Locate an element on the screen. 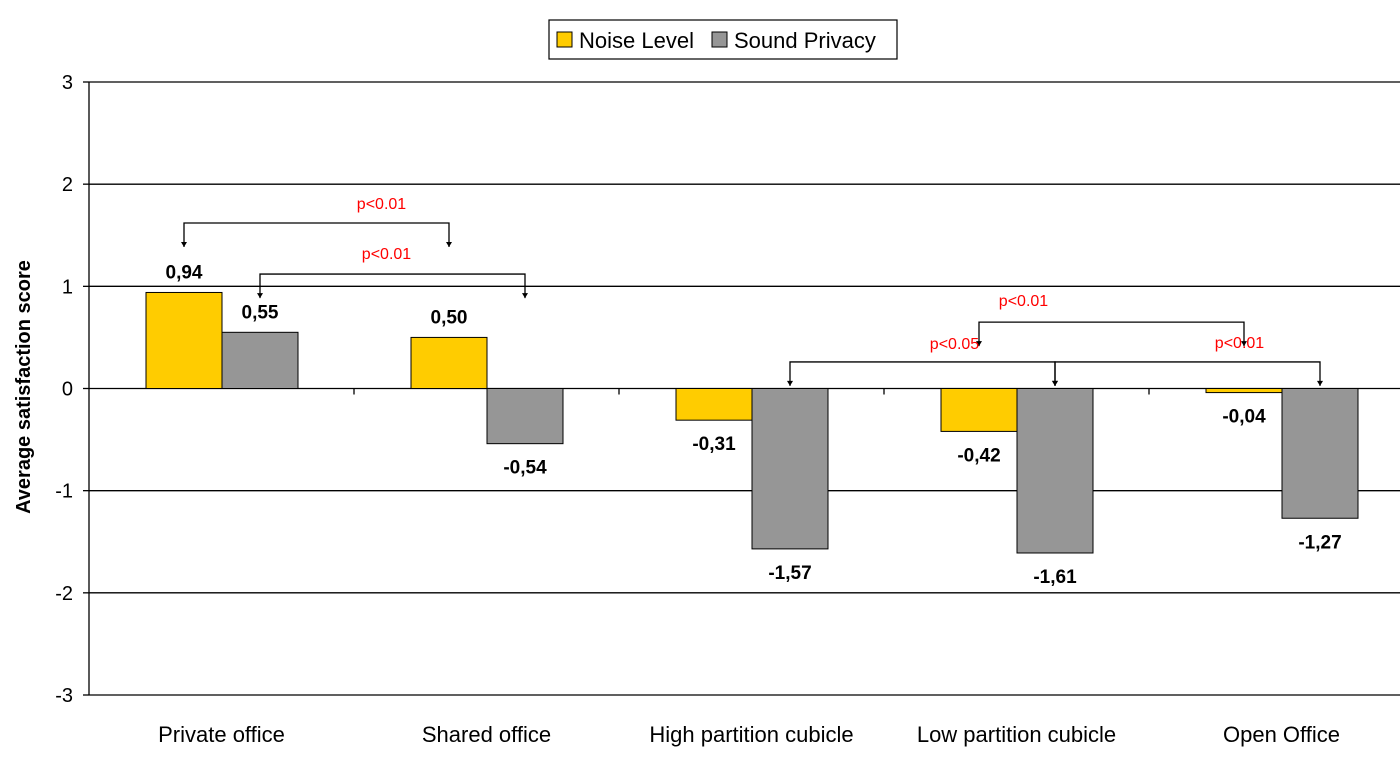 This screenshot has width=1400, height=776. legend-label-sound-privacy: Sound Privacy is located at coordinates (805, 40).